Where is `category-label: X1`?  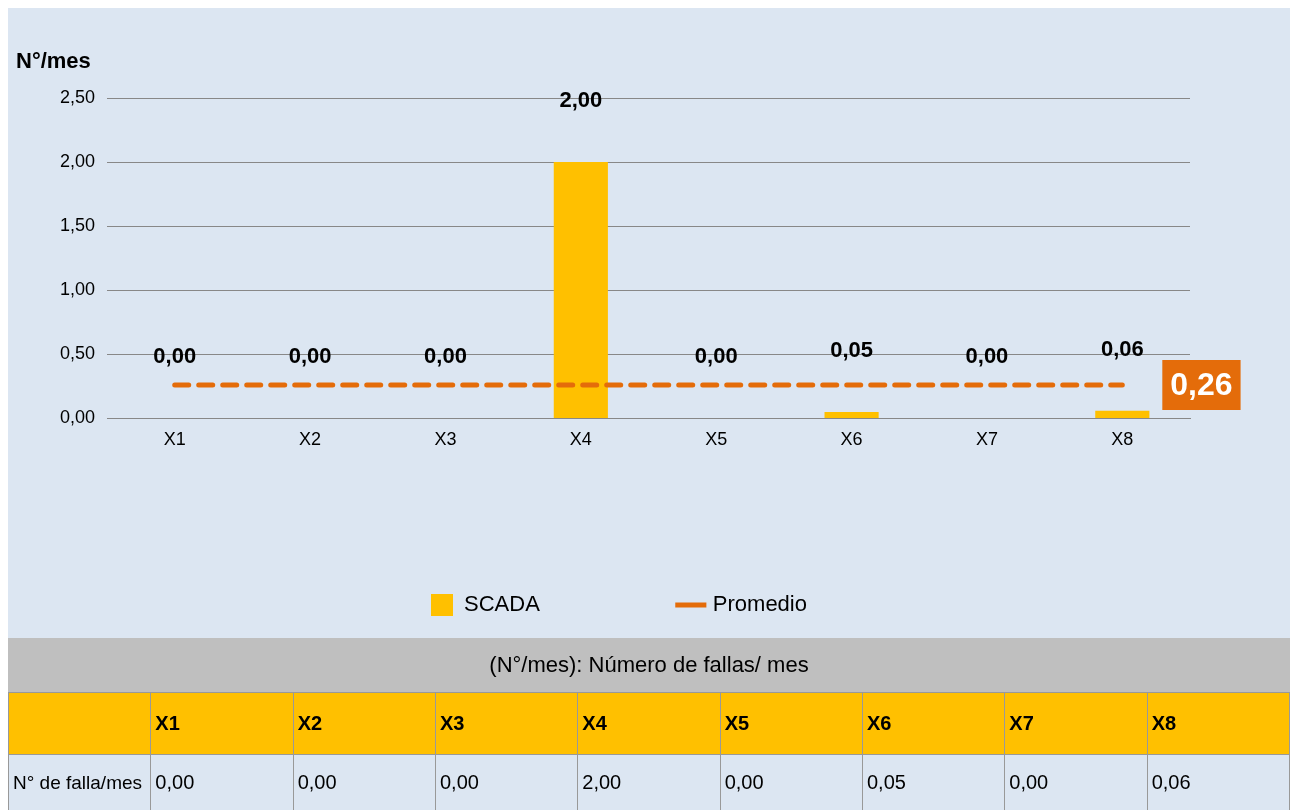 category-label: X1 is located at coordinates (167, 723).